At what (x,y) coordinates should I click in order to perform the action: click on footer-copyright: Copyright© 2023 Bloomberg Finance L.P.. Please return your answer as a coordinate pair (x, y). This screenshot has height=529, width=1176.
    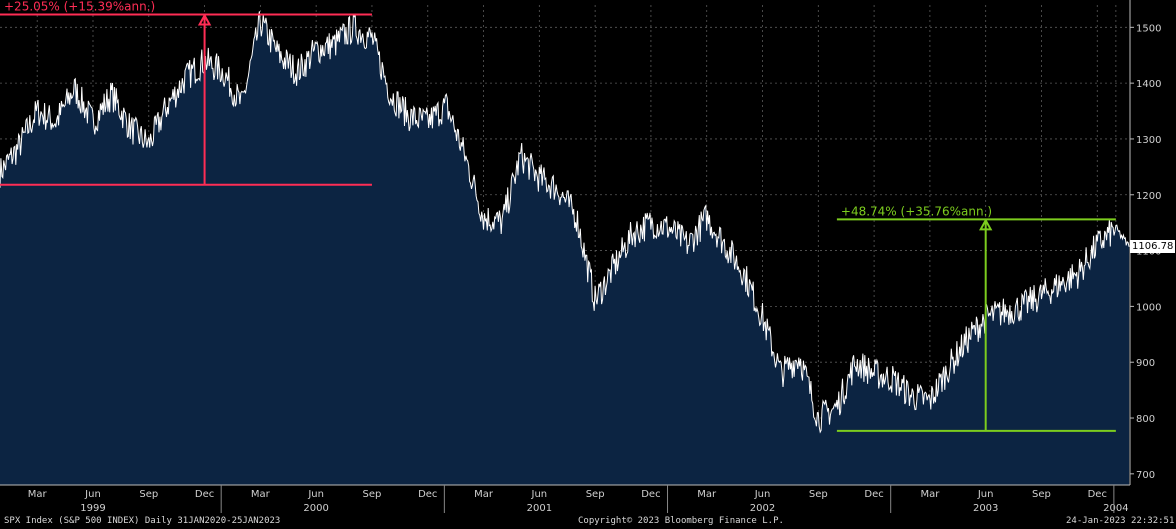
    Looking at the image, I should click on (681, 521).